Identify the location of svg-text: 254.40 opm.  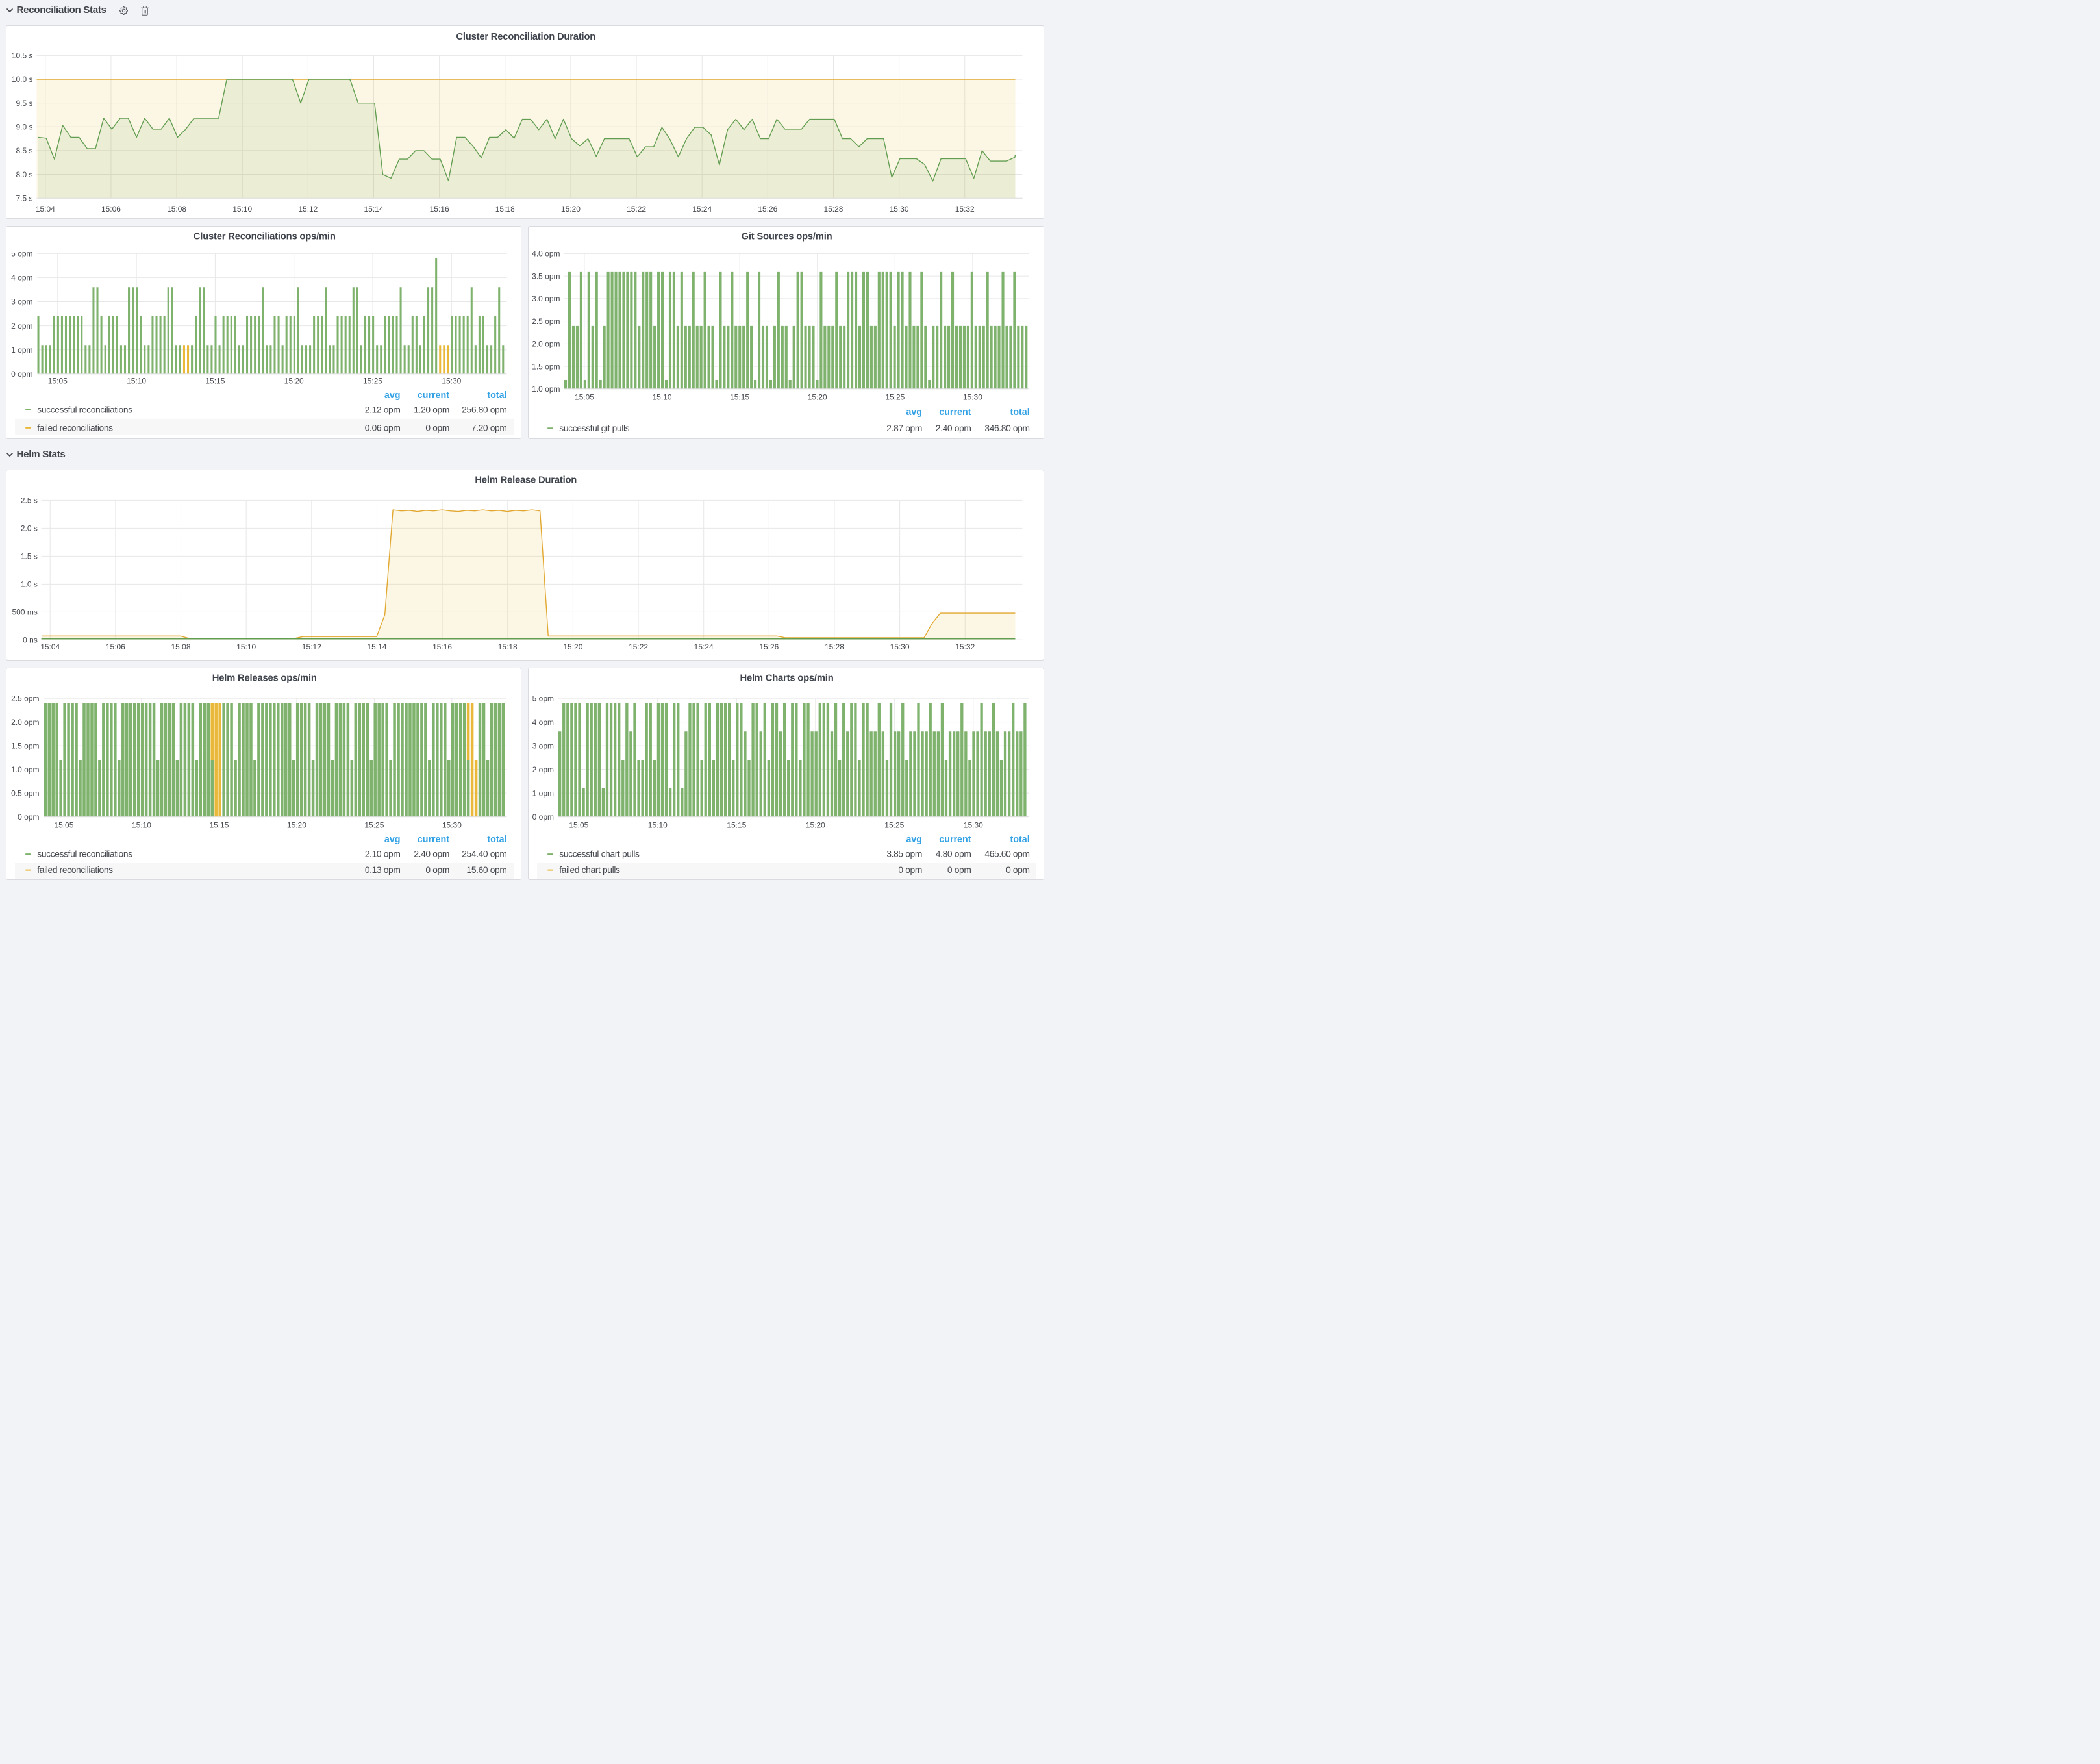
(484, 854).